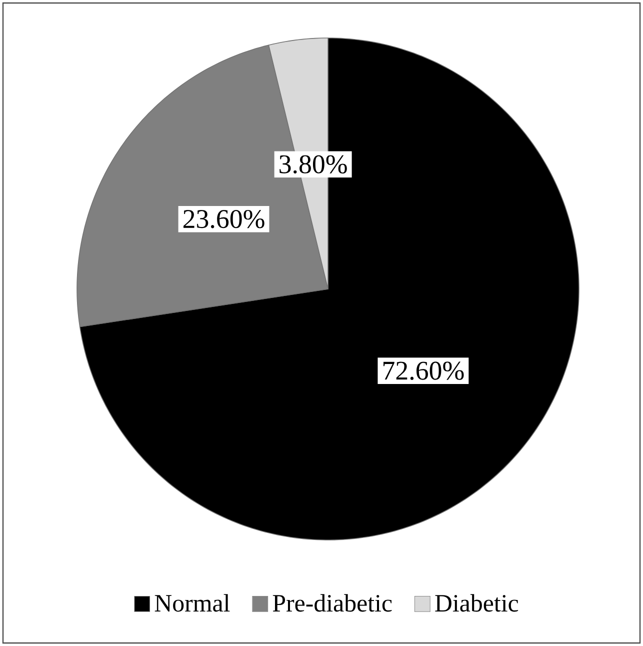 The width and height of the screenshot is (643, 646). I want to click on data-label: 72.60%, so click(423, 371).